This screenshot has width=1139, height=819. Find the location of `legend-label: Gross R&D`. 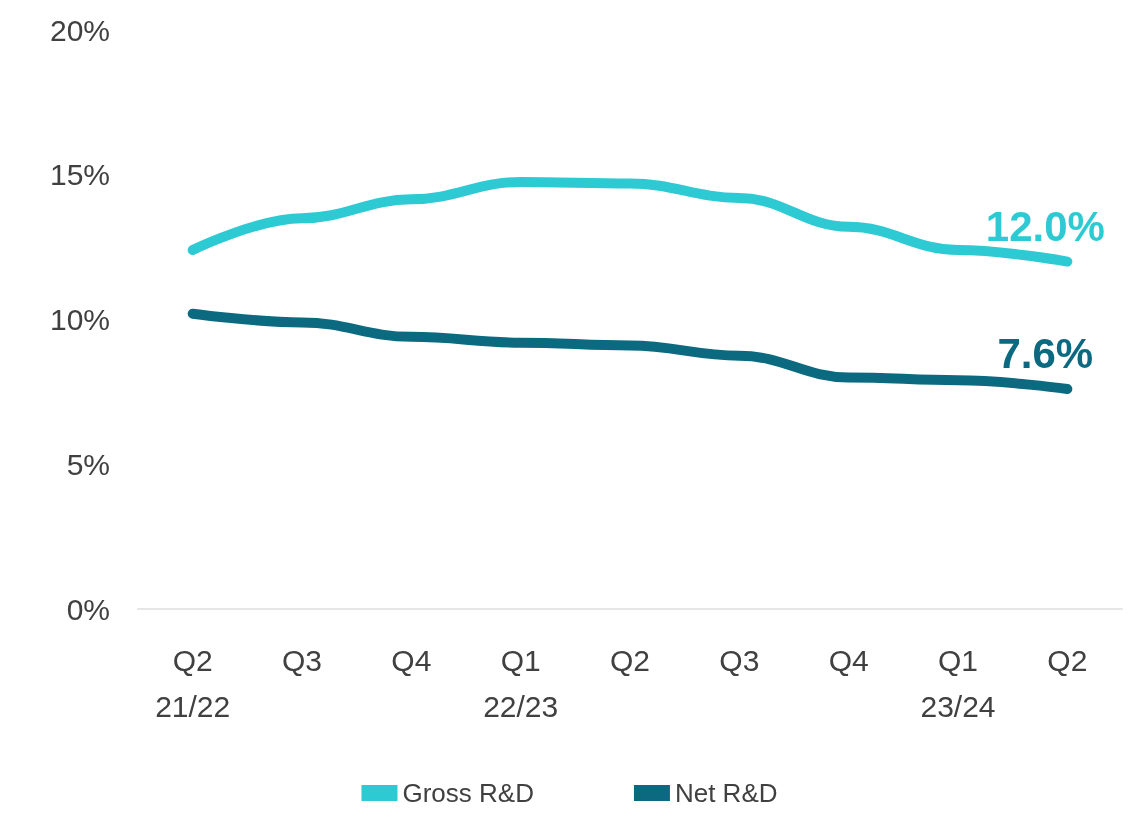

legend-label: Gross R&D is located at coordinates (468, 793).